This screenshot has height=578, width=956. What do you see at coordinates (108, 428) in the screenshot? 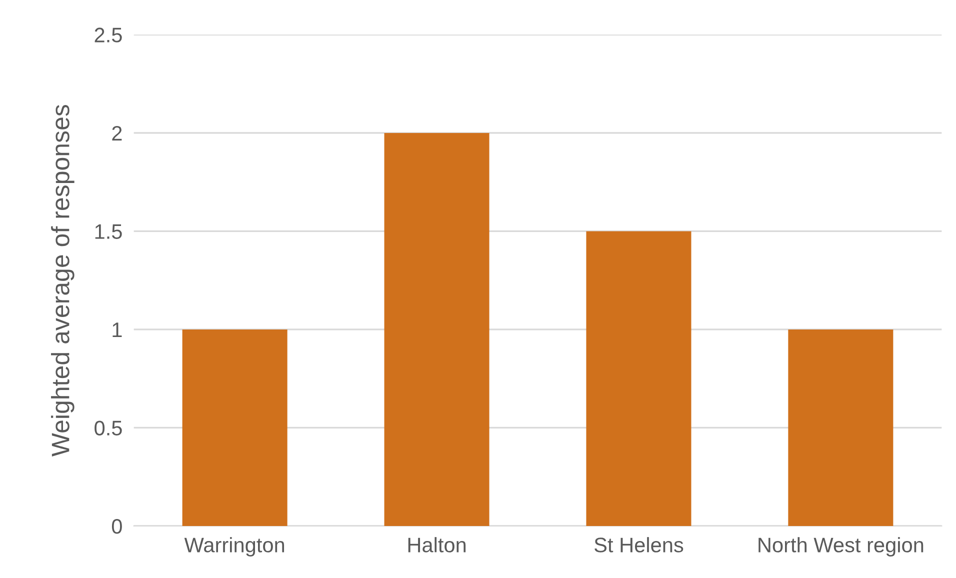
I see `y-tick-label: 0.5` at bounding box center [108, 428].